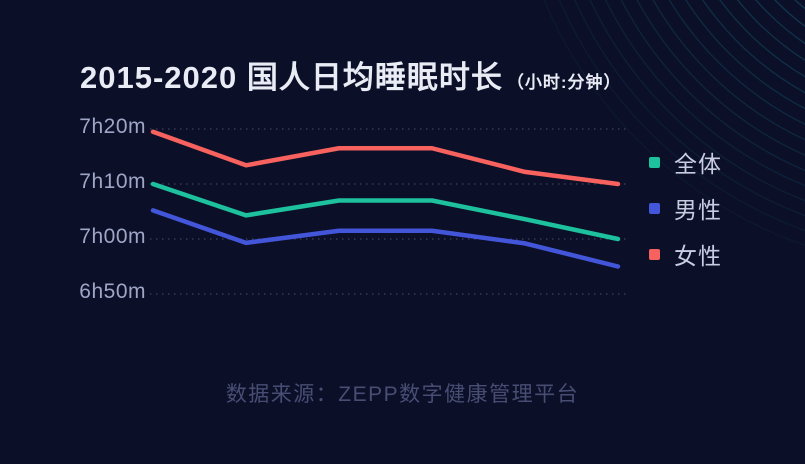 The height and width of the screenshot is (464, 805). Describe the element at coordinates (564, 82) in the screenshot. I see `chart-title-unit-label: （小时:分钟）` at that location.